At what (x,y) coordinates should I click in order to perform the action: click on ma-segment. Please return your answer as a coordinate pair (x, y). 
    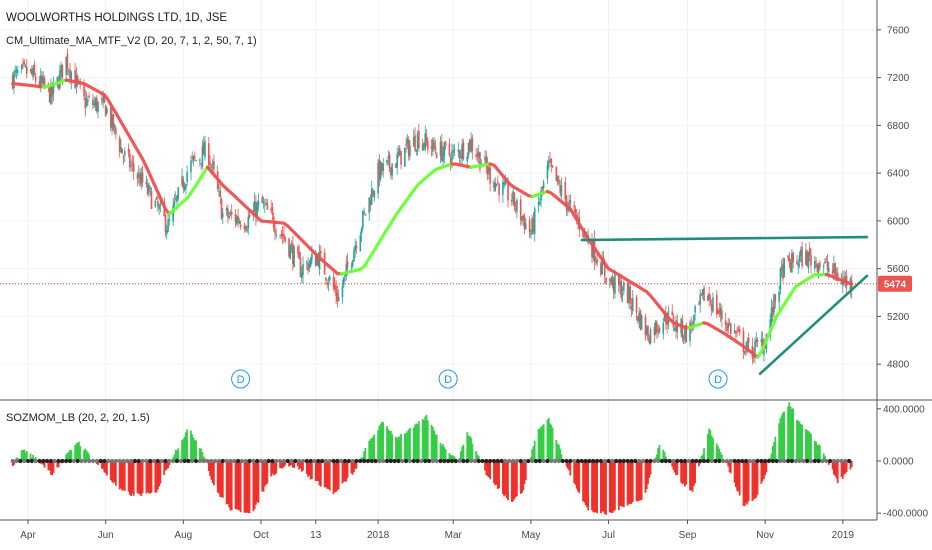
    Looking at the image, I should click on (539, 194).